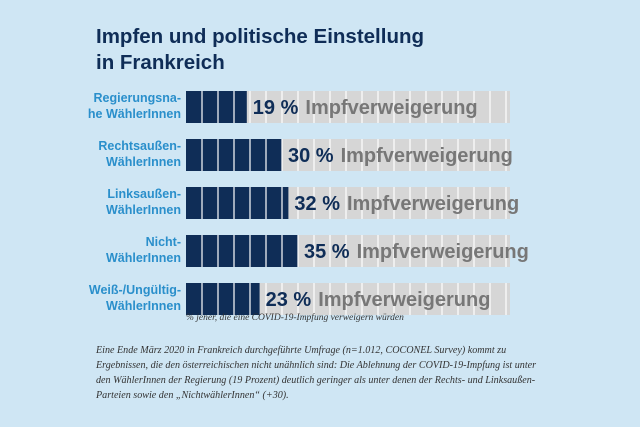  What do you see at coordinates (139, 146) in the screenshot?
I see `category-label: Rechtsaußen-` at bounding box center [139, 146].